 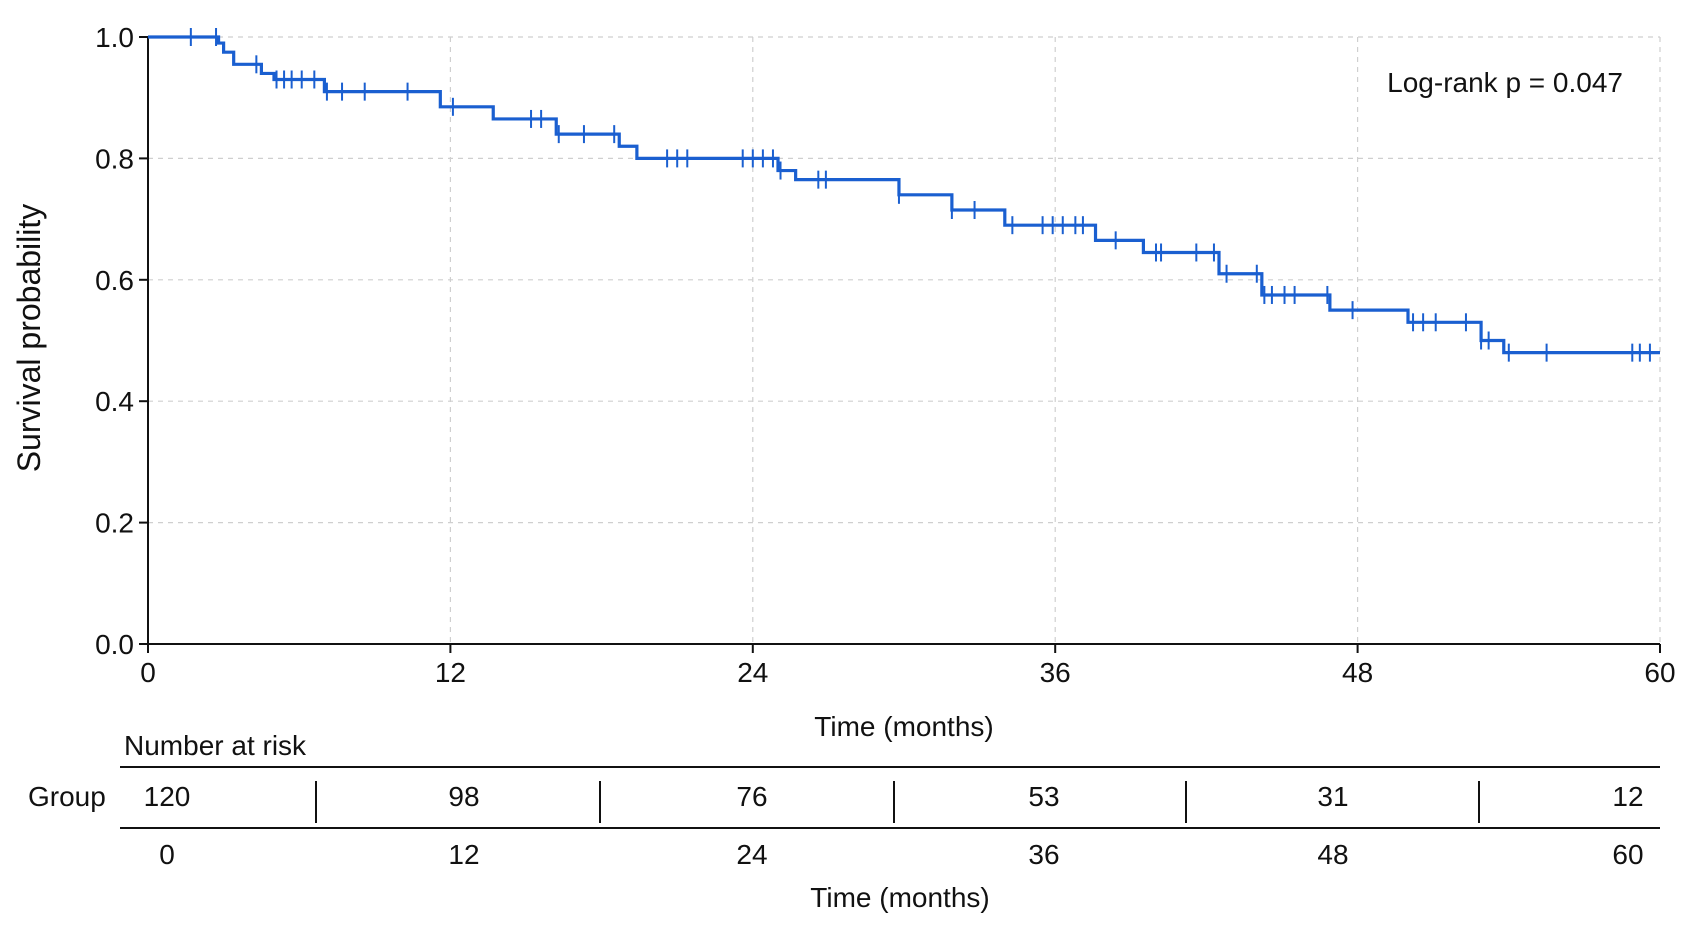 What do you see at coordinates (114, 401) in the screenshot?
I see `y-tick-label: 0.4` at bounding box center [114, 401].